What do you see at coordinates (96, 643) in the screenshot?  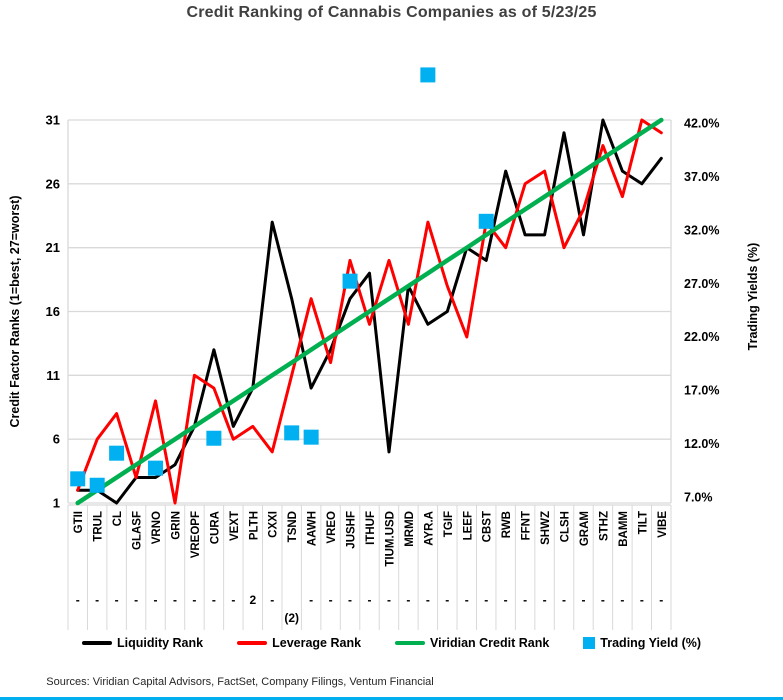 I see `liquidity-line-marker-icon` at bounding box center [96, 643].